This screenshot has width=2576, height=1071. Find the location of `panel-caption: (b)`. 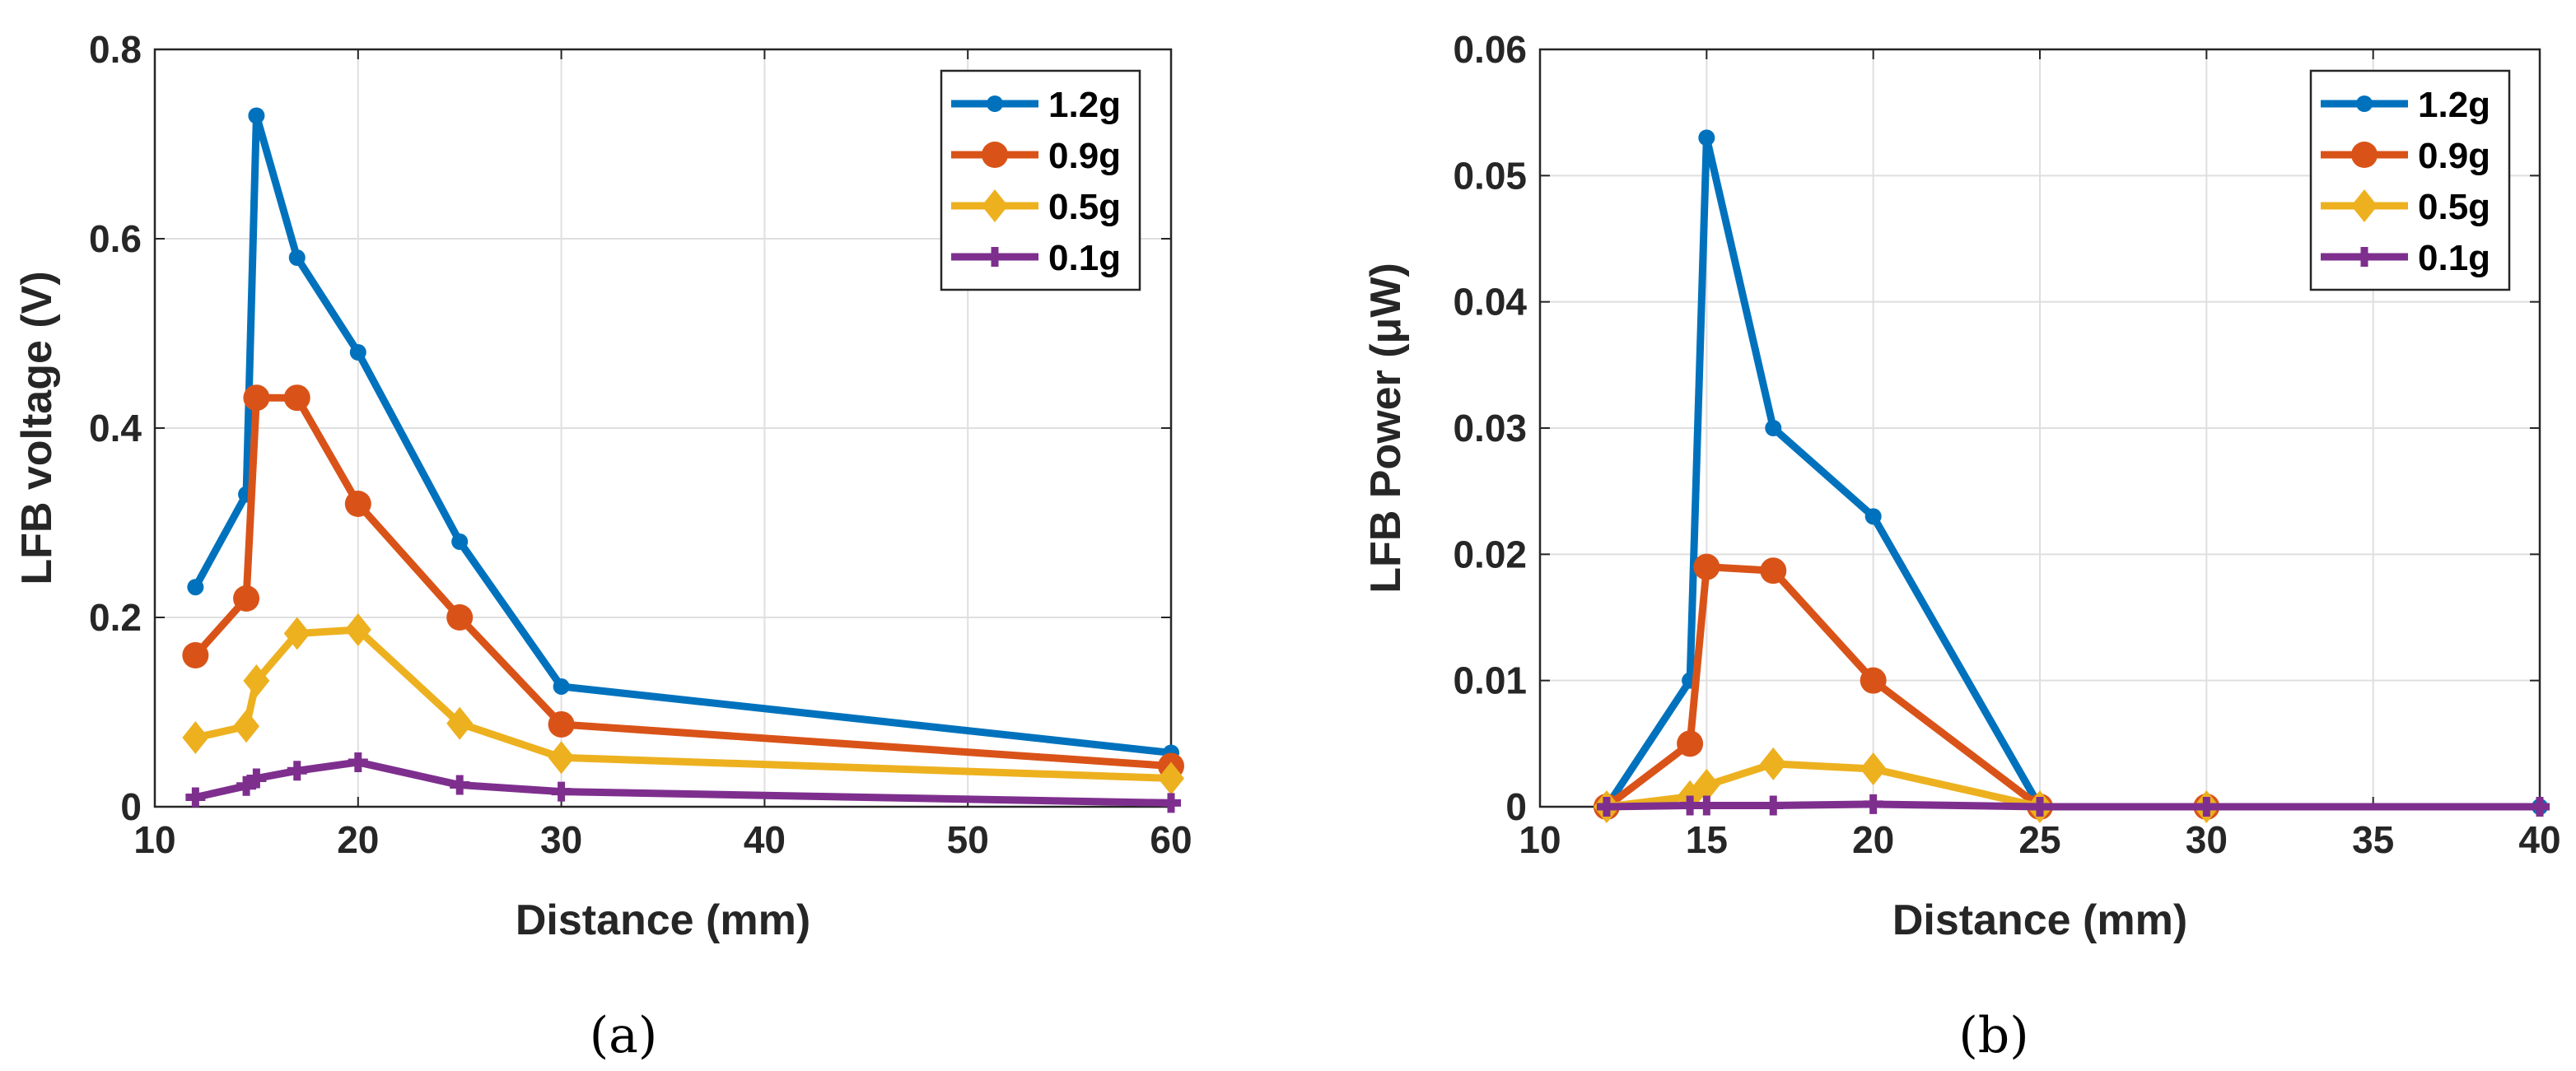

panel-caption: (b) is located at coordinates (1993, 1035).